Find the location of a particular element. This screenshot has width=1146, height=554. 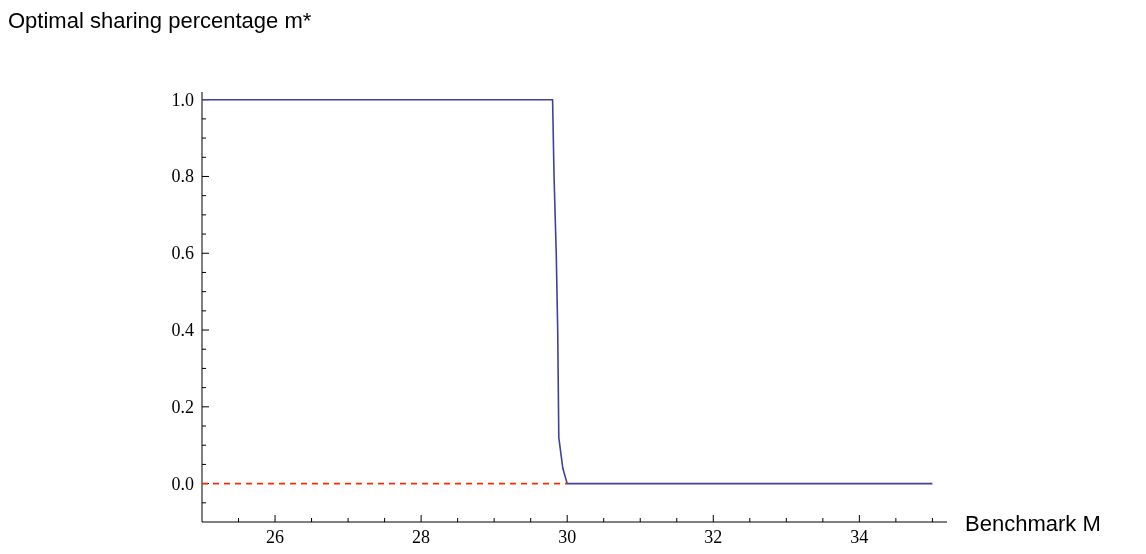

y-tick-label: 0.2 is located at coordinates (182, 406).